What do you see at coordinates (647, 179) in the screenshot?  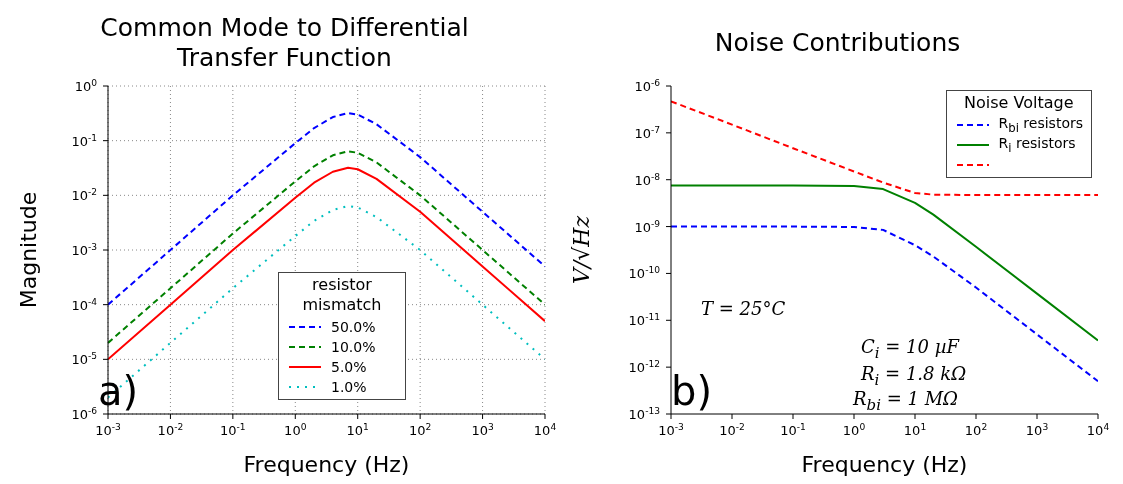 I see `y-tick-label: 10$^{-8}$` at bounding box center [647, 179].